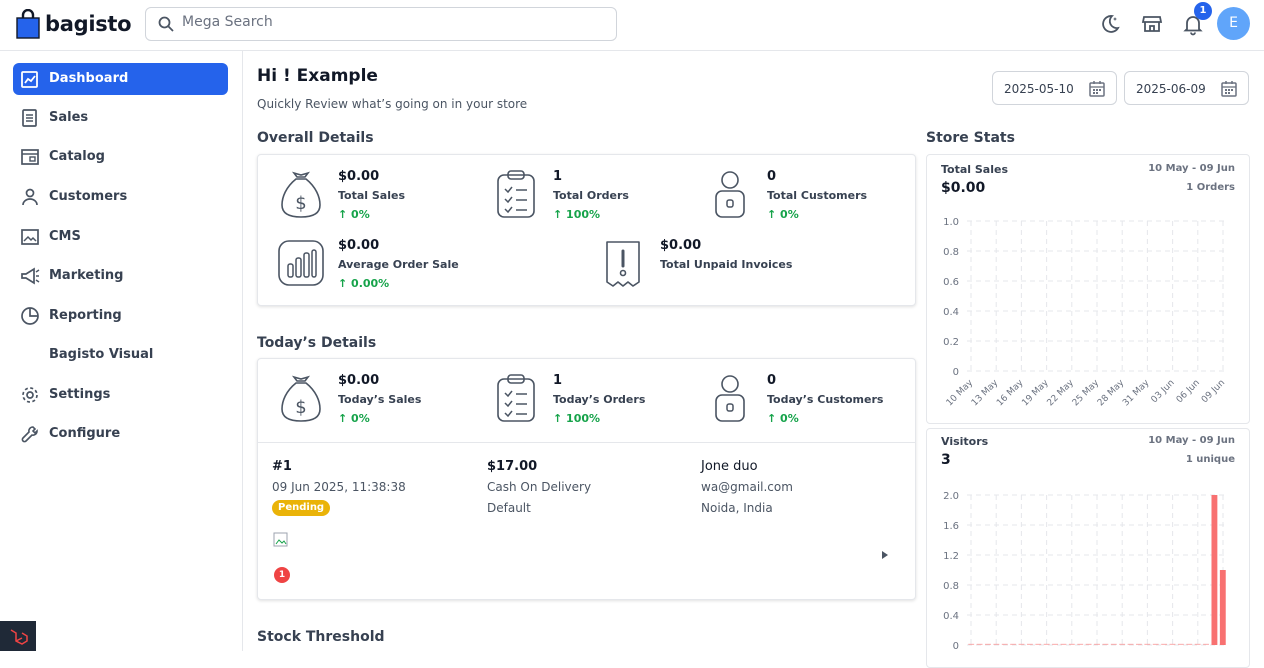 This screenshot has width=1264, height=668. What do you see at coordinates (120, 395) in the screenshot?
I see `sidebar-item-settings: Settings` at bounding box center [120, 395].